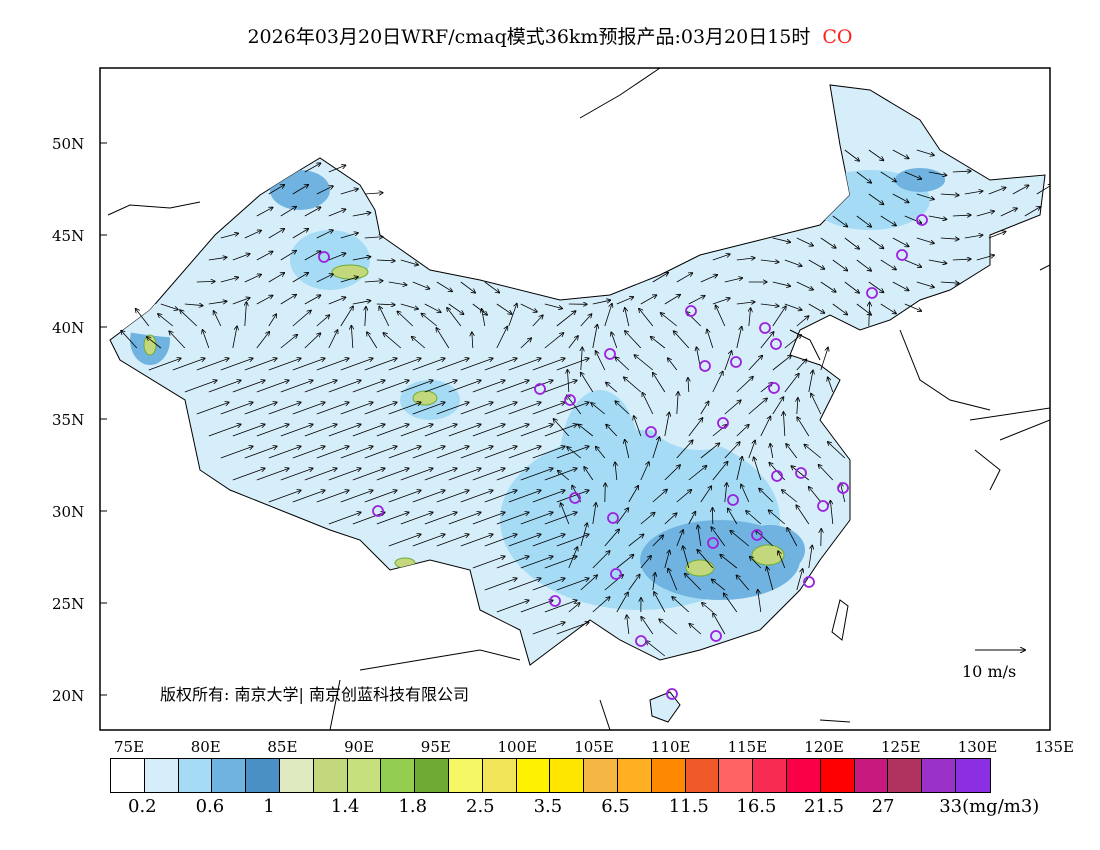 The height and width of the screenshot is (850, 1100). Describe the element at coordinates (883, 806) in the screenshot. I see `colorbar-label: 27` at that location.